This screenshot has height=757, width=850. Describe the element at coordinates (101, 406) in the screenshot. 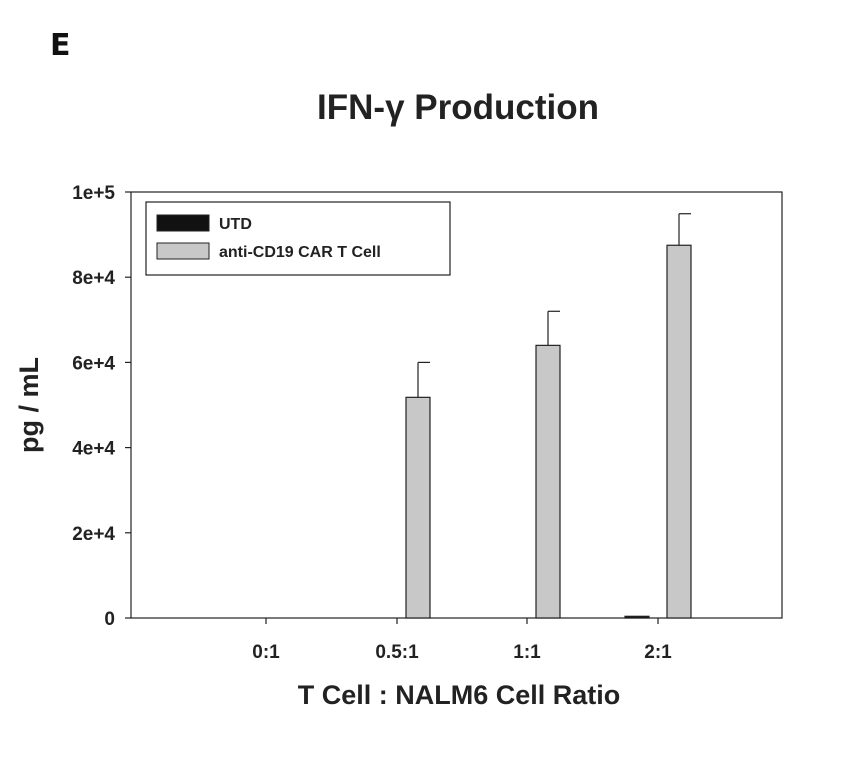

I see `y-axis: 0 2e+4 4e+4 6e+4 8e+4 1e+5` at that location.